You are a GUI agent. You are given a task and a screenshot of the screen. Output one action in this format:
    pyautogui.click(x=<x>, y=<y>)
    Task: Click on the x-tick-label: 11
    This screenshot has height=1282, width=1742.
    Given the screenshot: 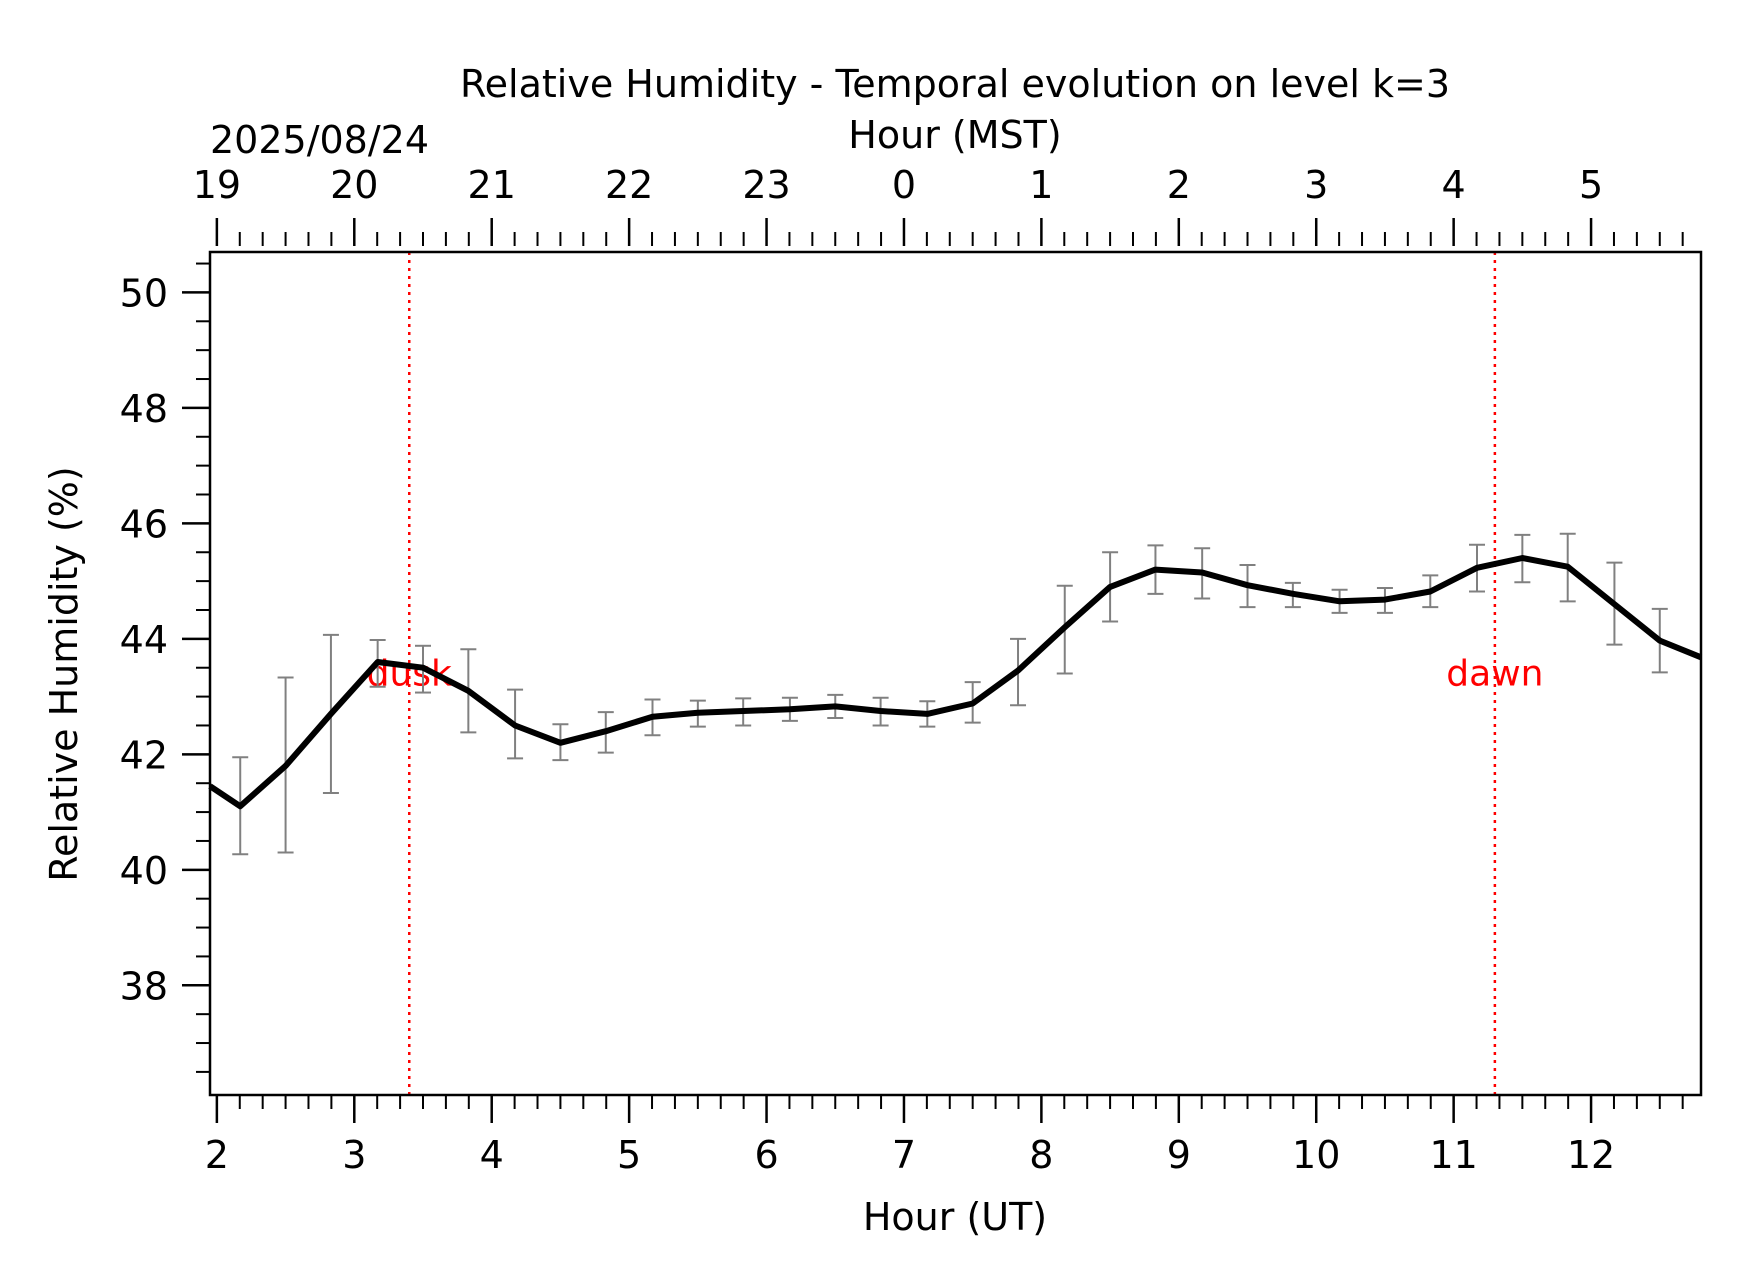 What is the action you would take?
    pyautogui.click(x=1453, y=1155)
    